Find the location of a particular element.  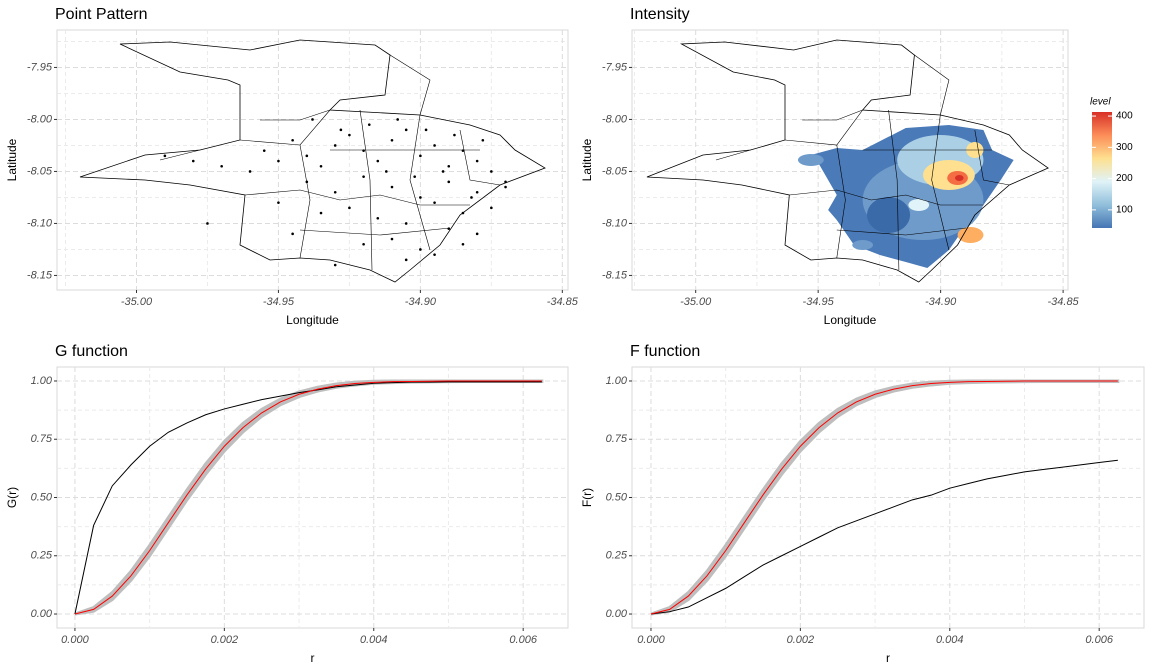

y-tick-label: -7.95 is located at coordinates (40, 67).